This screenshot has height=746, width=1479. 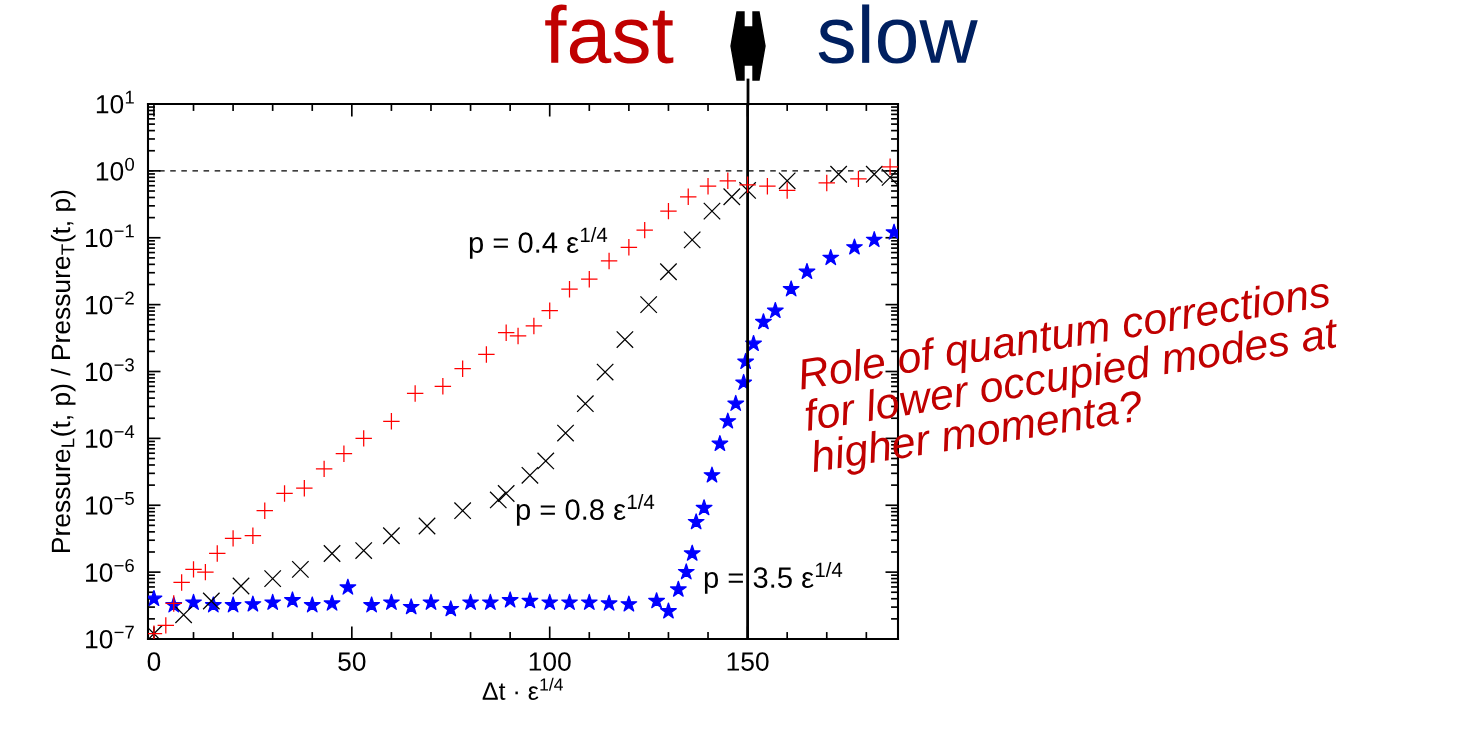 What do you see at coordinates (154, 661) in the screenshot?
I see `x-tick-label: 0` at bounding box center [154, 661].